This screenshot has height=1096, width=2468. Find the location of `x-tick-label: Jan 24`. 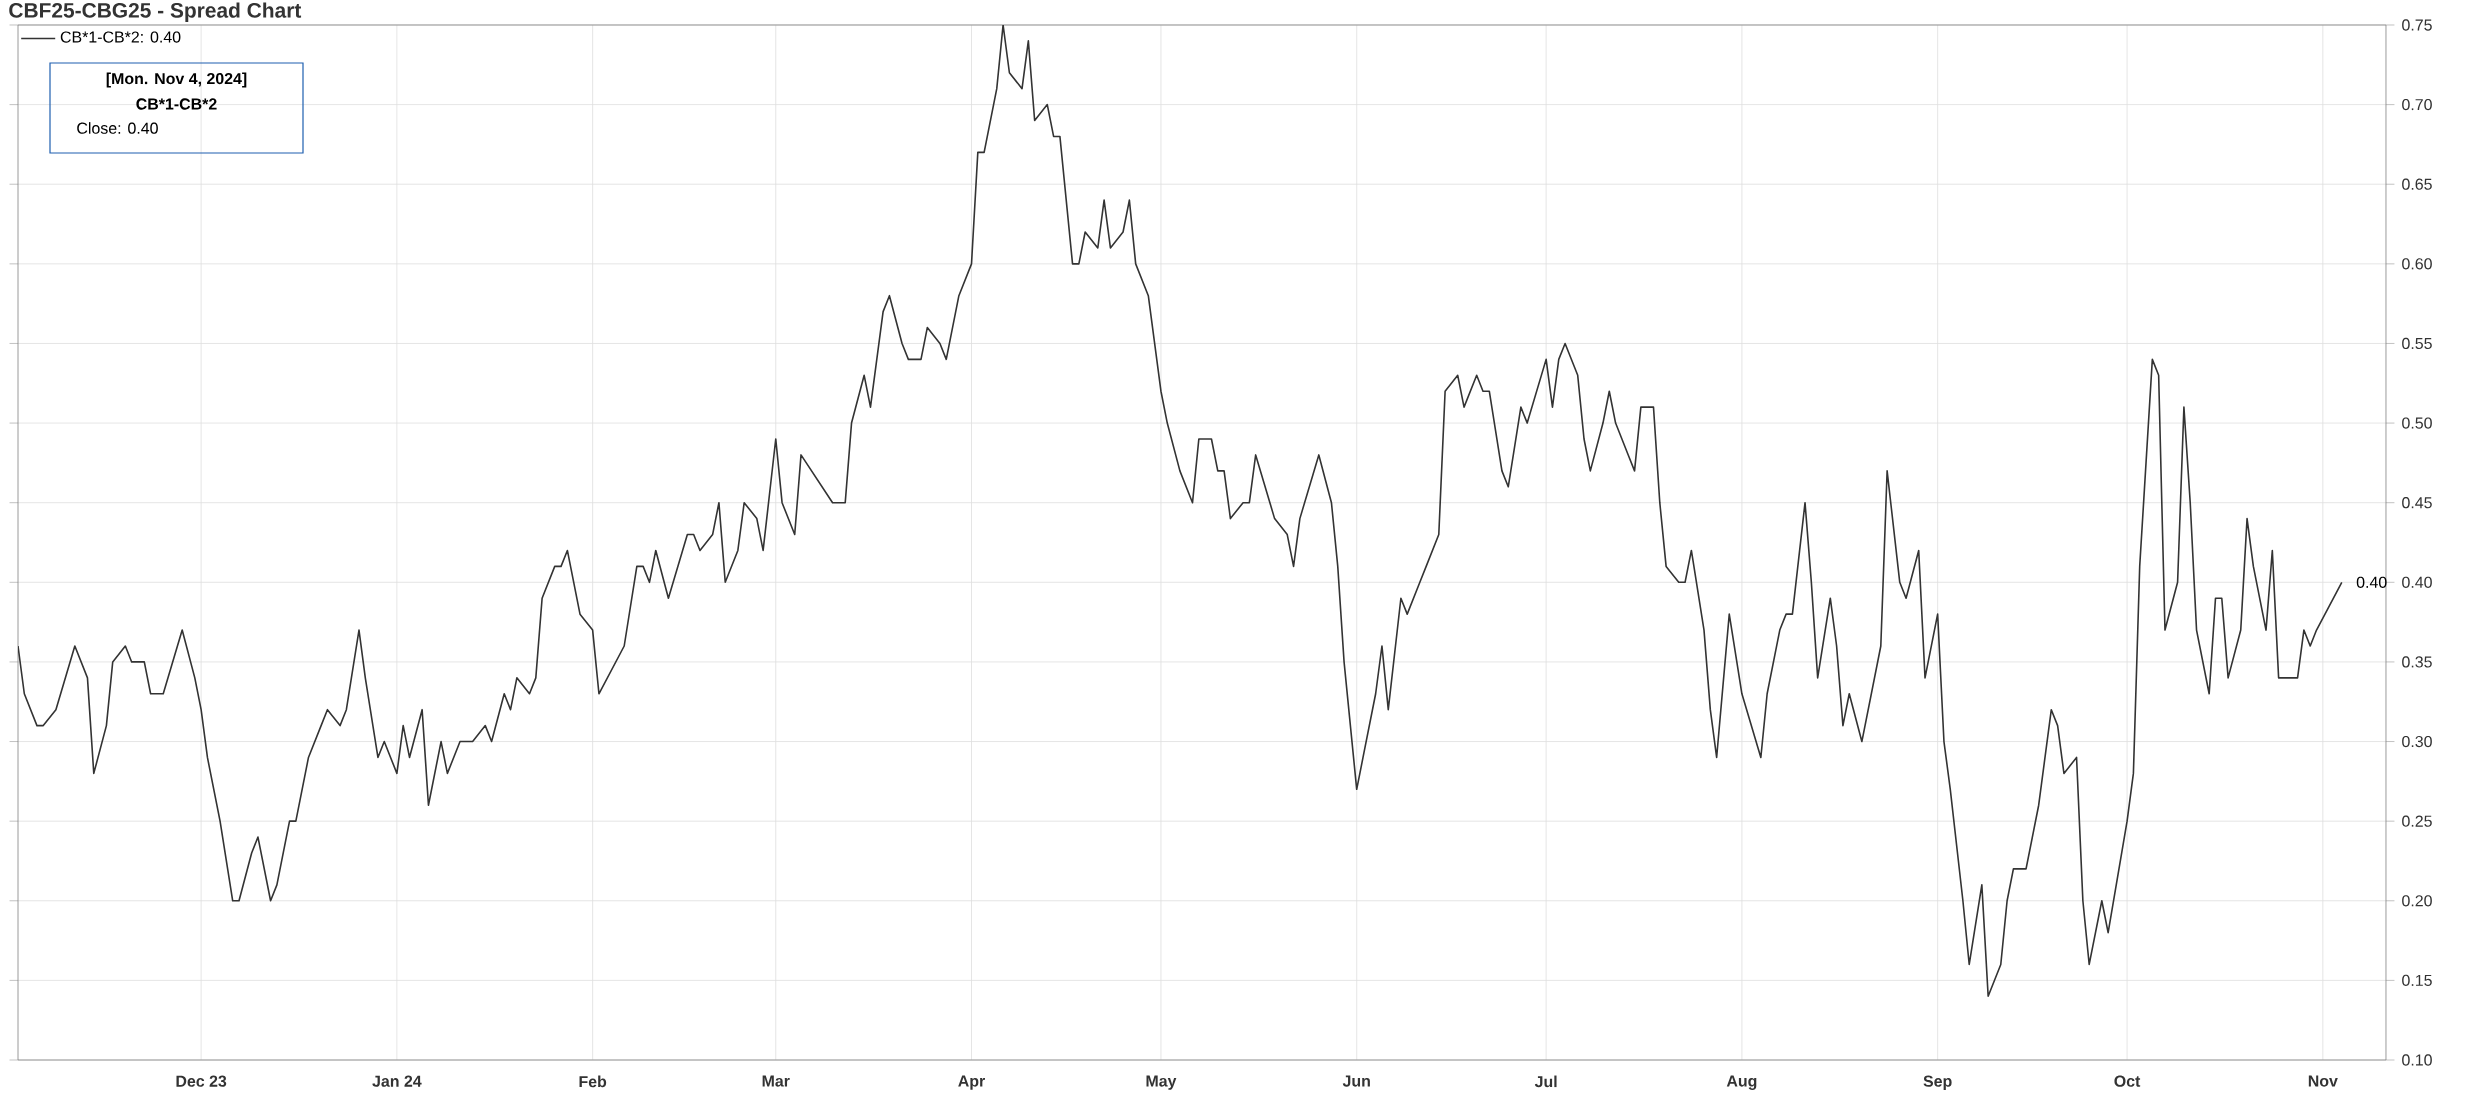

x-tick-label: Jan 24 is located at coordinates (397, 1081).